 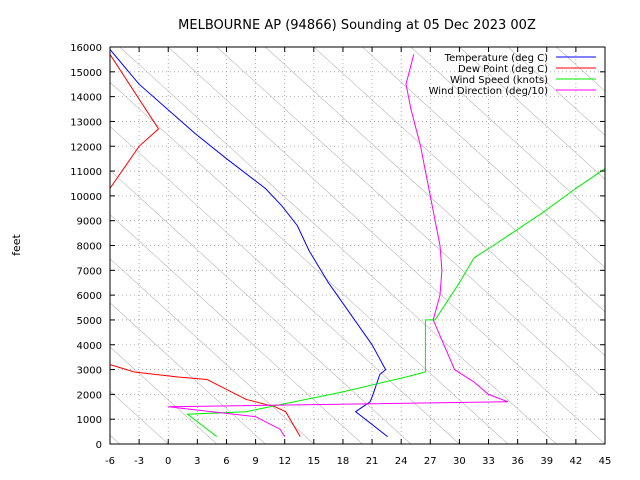 What do you see at coordinates (86, 197) in the screenshot?
I see `y-tick-label: 10000` at bounding box center [86, 197].